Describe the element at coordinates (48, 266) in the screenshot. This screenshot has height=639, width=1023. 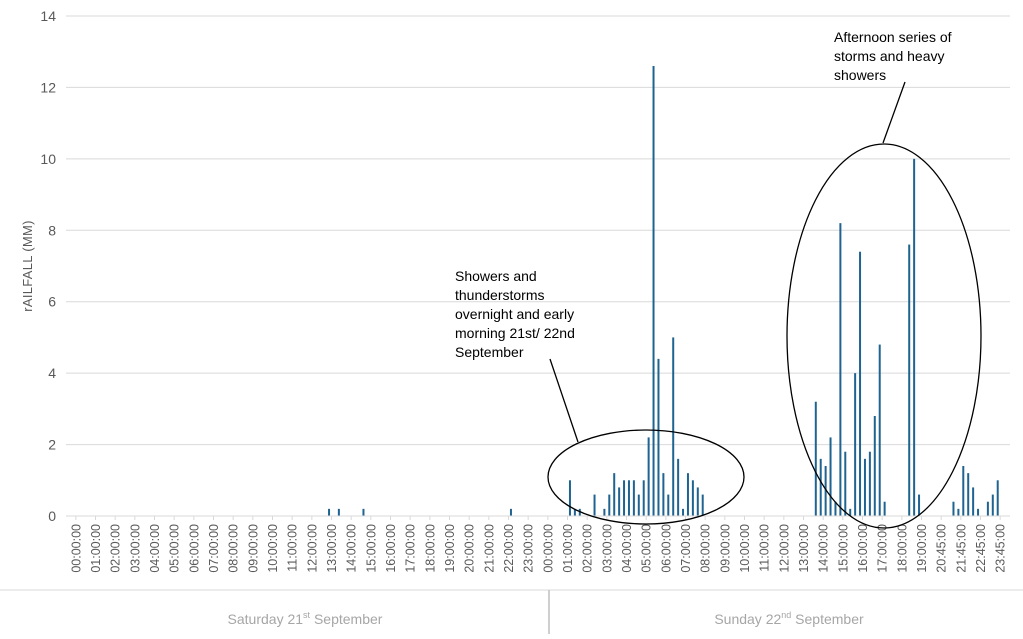
I see `y-axis-ticks: 0 2 4 6 8 10 12 14` at that location.